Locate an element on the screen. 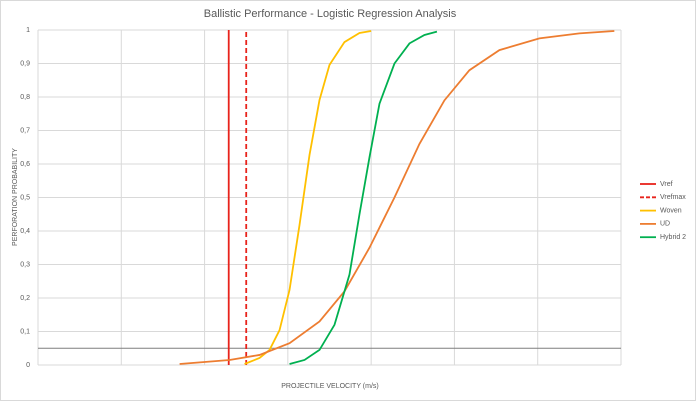 This screenshot has height=401, width=696. legend-label: UD is located at coordinates (665, 224).